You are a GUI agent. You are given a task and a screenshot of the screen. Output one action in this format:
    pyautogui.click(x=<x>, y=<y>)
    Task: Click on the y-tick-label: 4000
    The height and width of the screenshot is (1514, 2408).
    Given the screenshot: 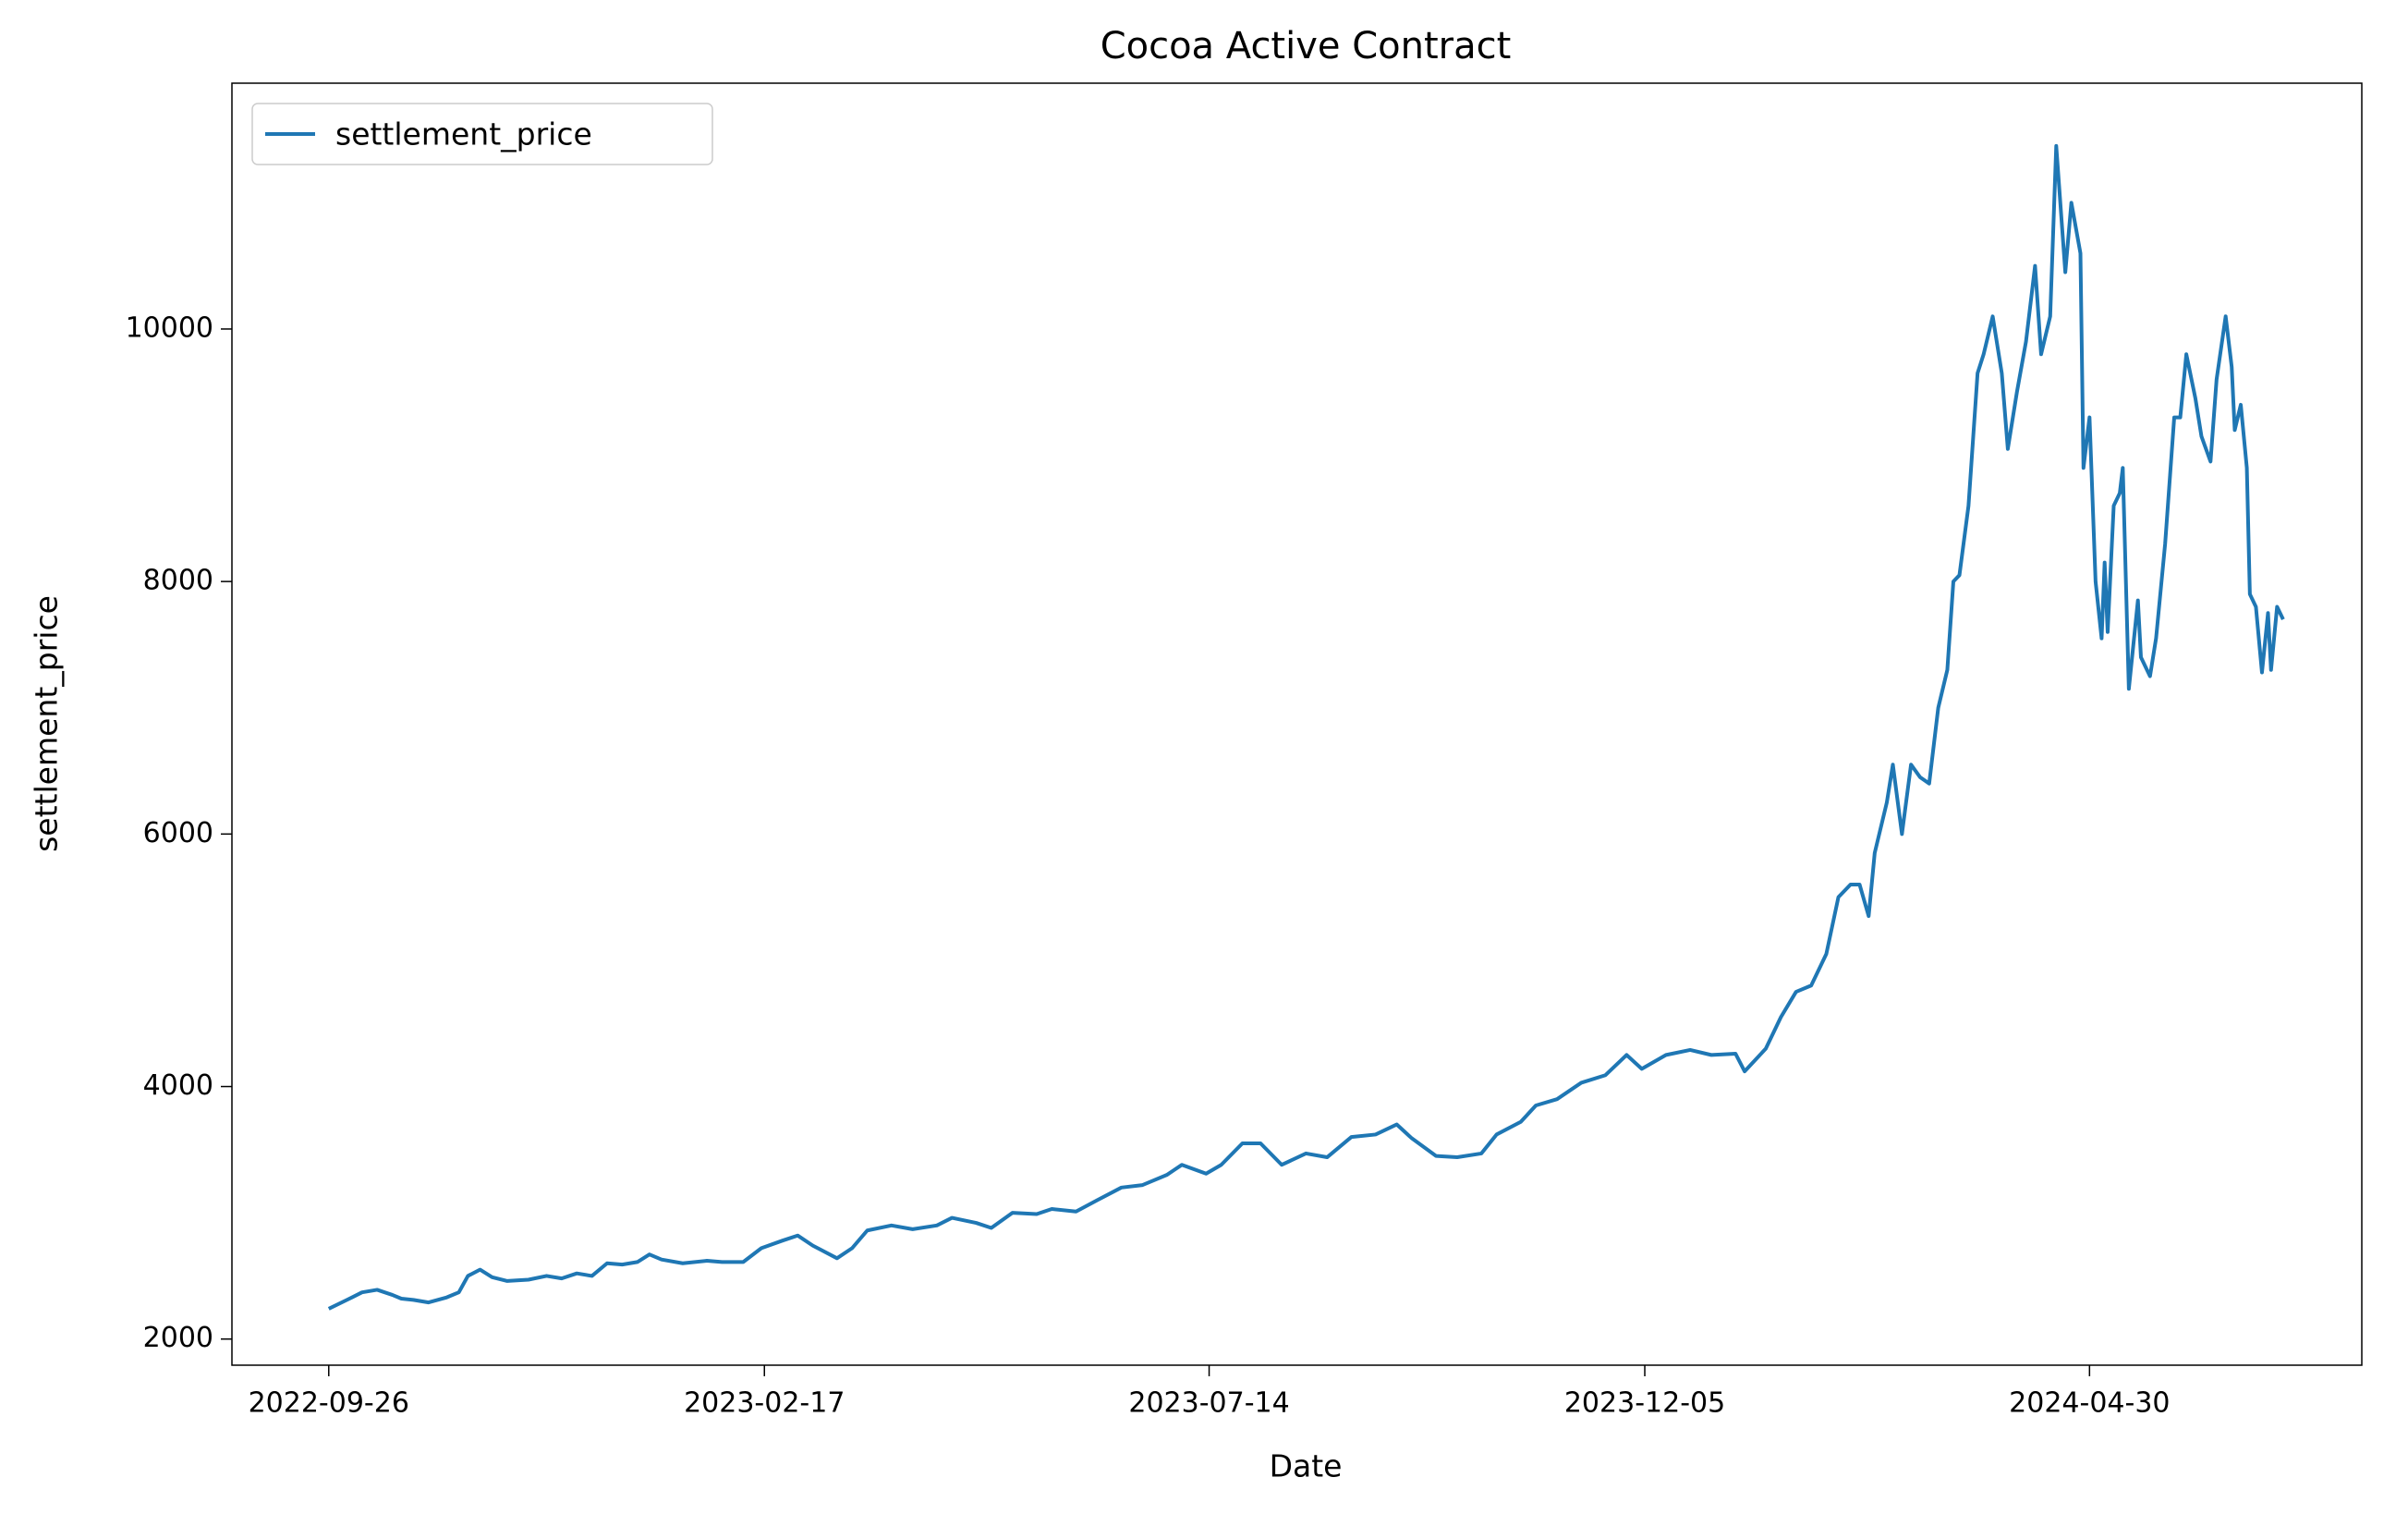 What is the action you would take?
    pyautogui.click(x=178, y=1085)
    